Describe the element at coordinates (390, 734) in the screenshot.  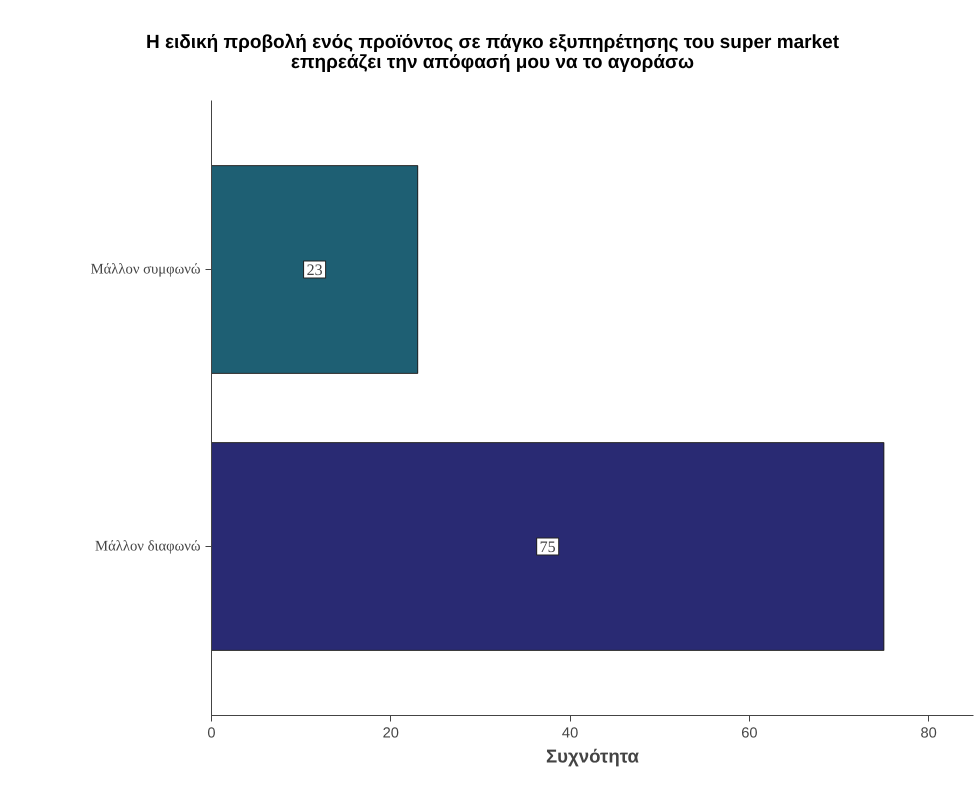
I see `x-tick-label: 20` at that location.